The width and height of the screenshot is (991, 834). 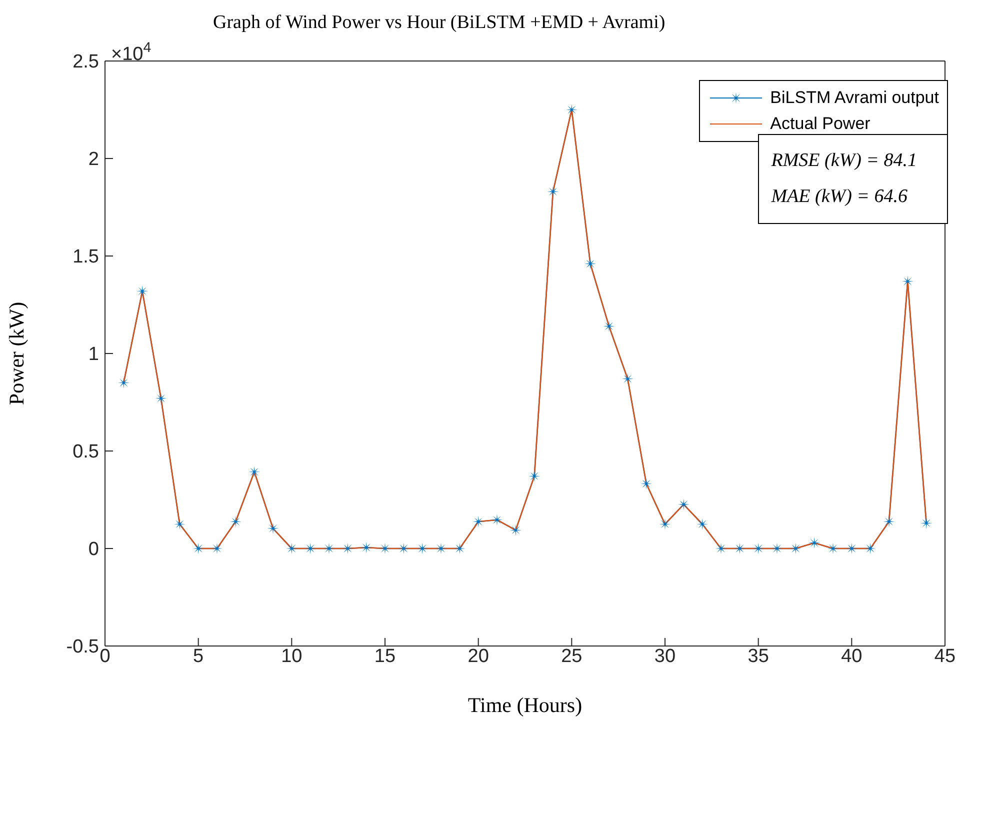 What do you see at coordinates (851, 656) in the screenshot?
I see `x-tick-label: 40` at bounding box center [851, 656].